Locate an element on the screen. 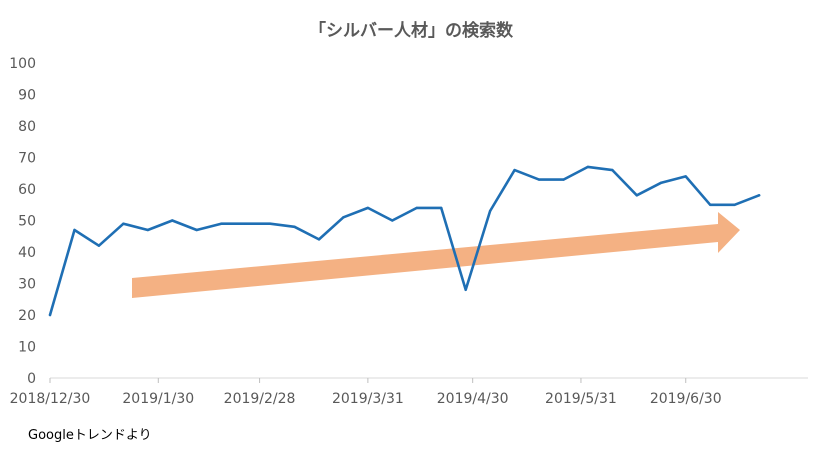 The image size is (823, 453). y-tick-label: 90 is located at coordinates (27, 96).